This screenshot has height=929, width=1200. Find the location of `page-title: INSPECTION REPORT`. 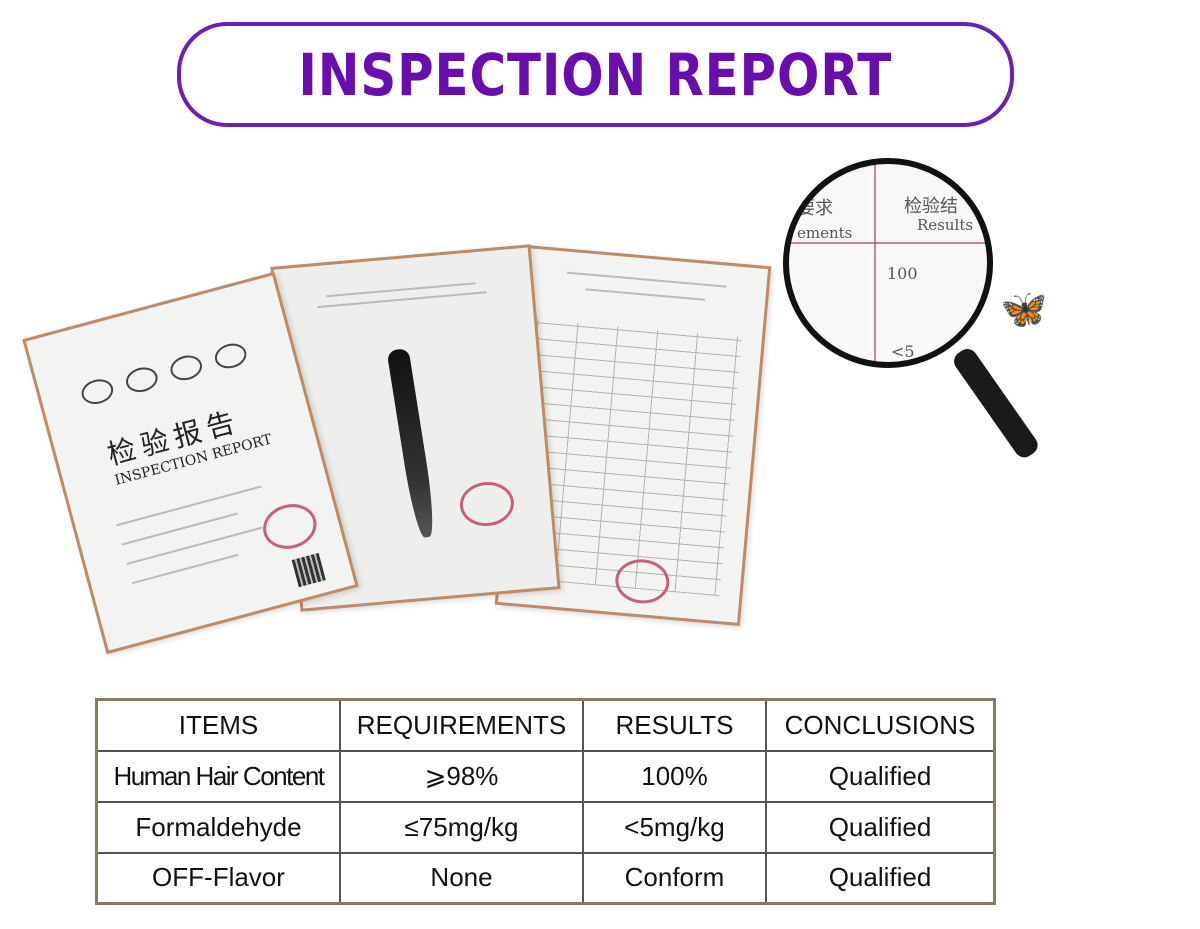

page-title: INSPECTION REPORT is located at coordinates (595, 74).